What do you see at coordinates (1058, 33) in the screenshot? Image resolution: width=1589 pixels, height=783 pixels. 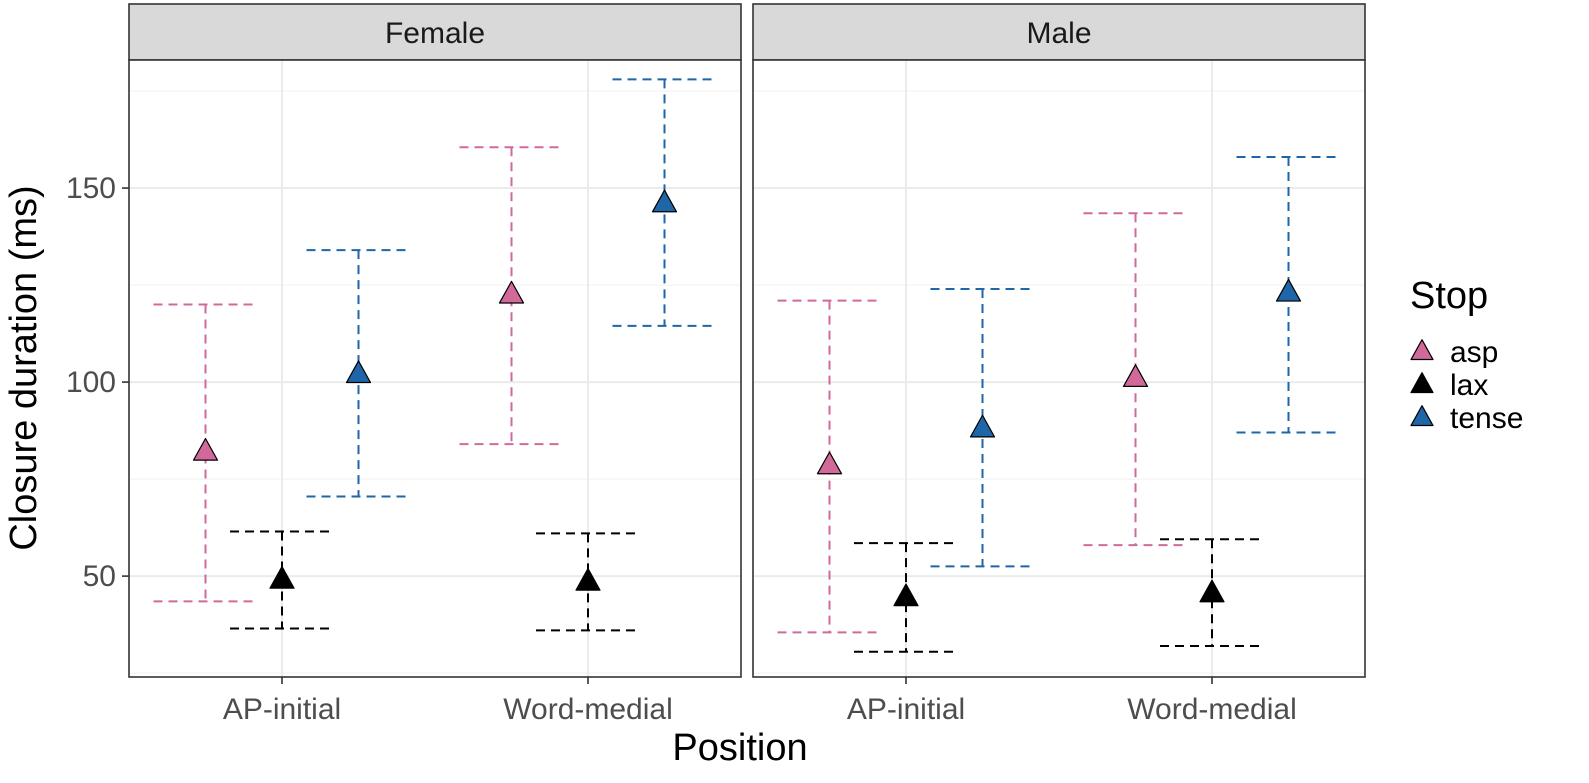 I see `facet-strip-label: Male` at bounding box center [1058, 33].